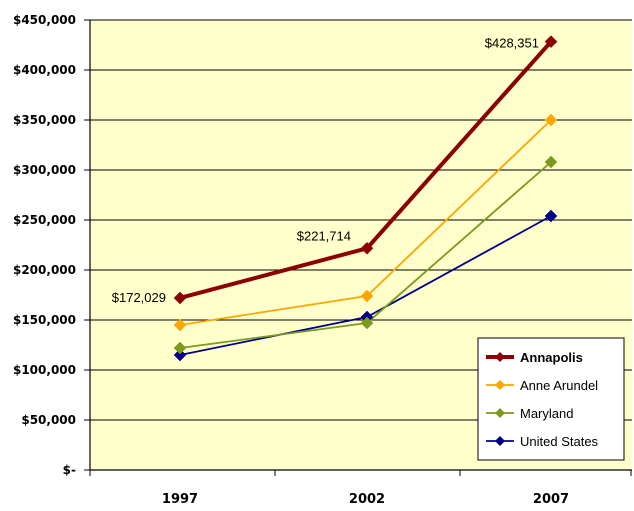  I want to click on legend-label-anne-arundel: Anne Arundel, so click(559, 385).